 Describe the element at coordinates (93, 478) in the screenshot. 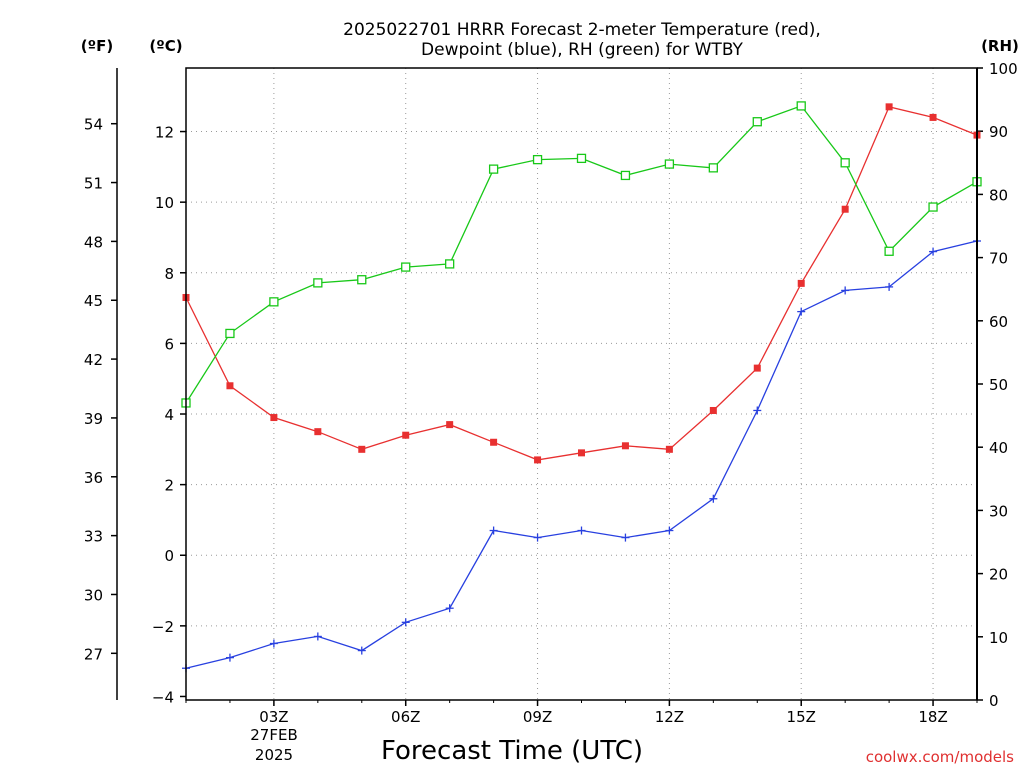

I see `fahrenheit-tick-label: 36` at that location.